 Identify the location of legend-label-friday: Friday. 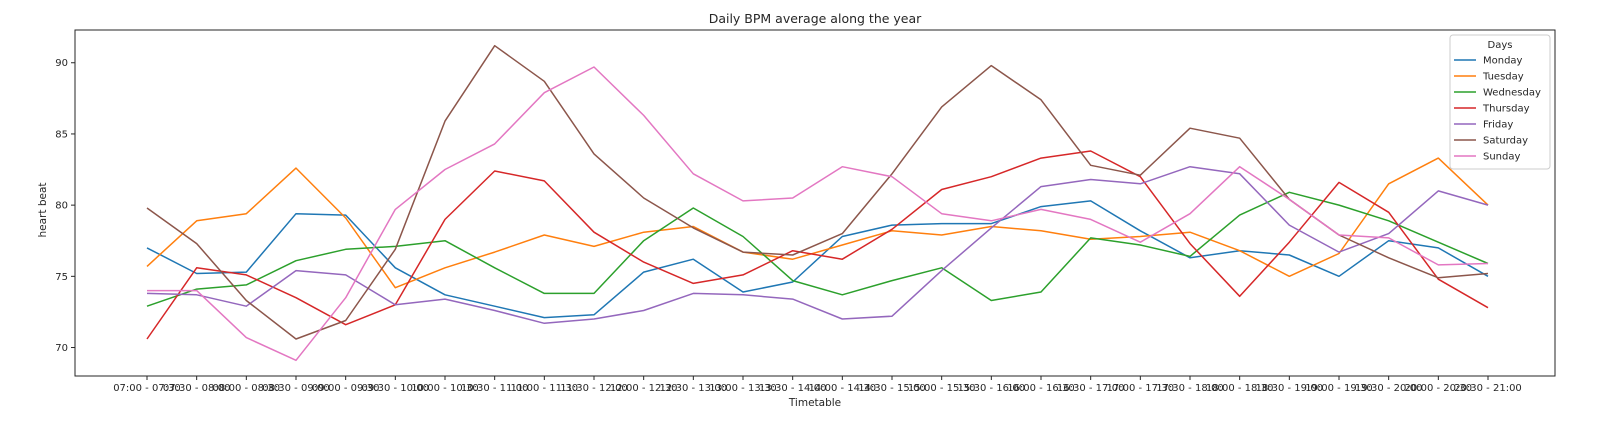
(1498, 125).